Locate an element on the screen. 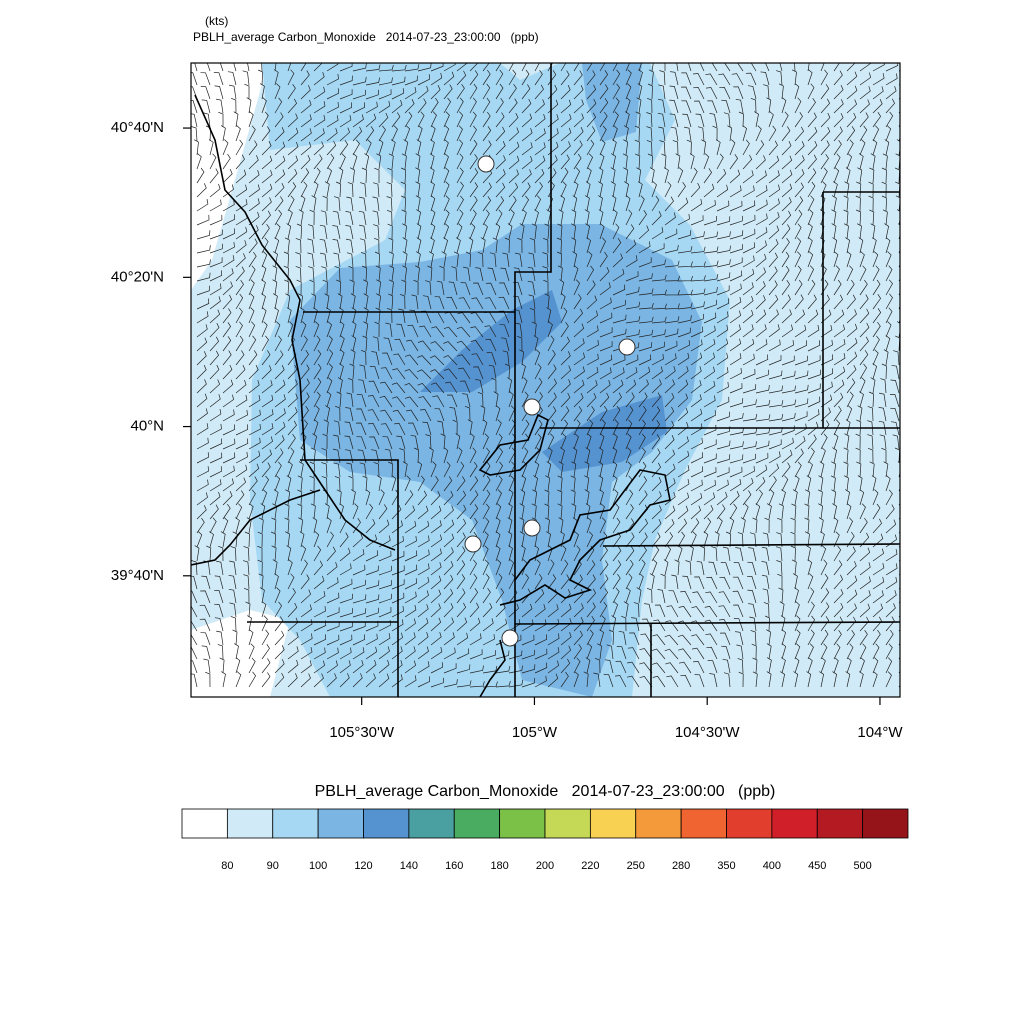  x-tick-label: 104°30'W is located at coordinates (708, 732).